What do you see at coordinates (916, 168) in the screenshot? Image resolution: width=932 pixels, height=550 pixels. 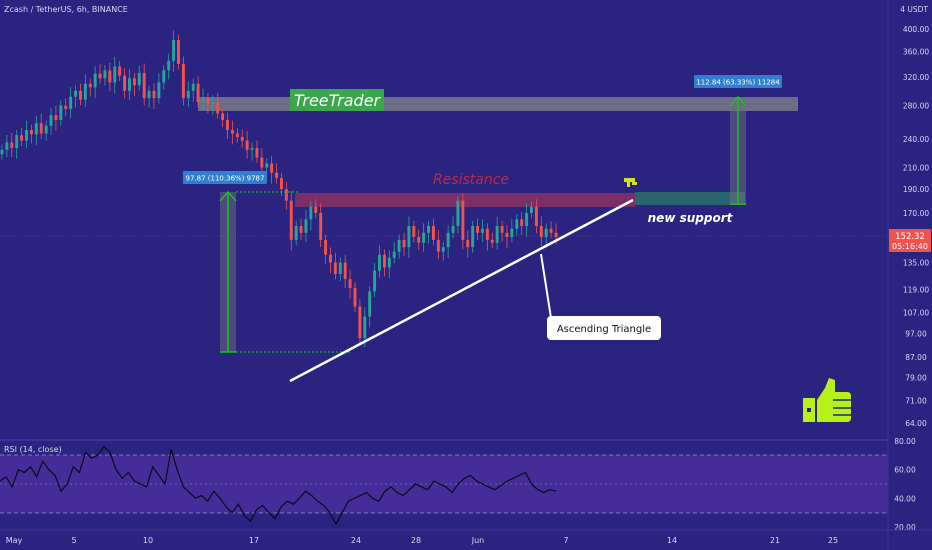 I see `price-tick-label: 210.00` at bounding box center [916, 168].